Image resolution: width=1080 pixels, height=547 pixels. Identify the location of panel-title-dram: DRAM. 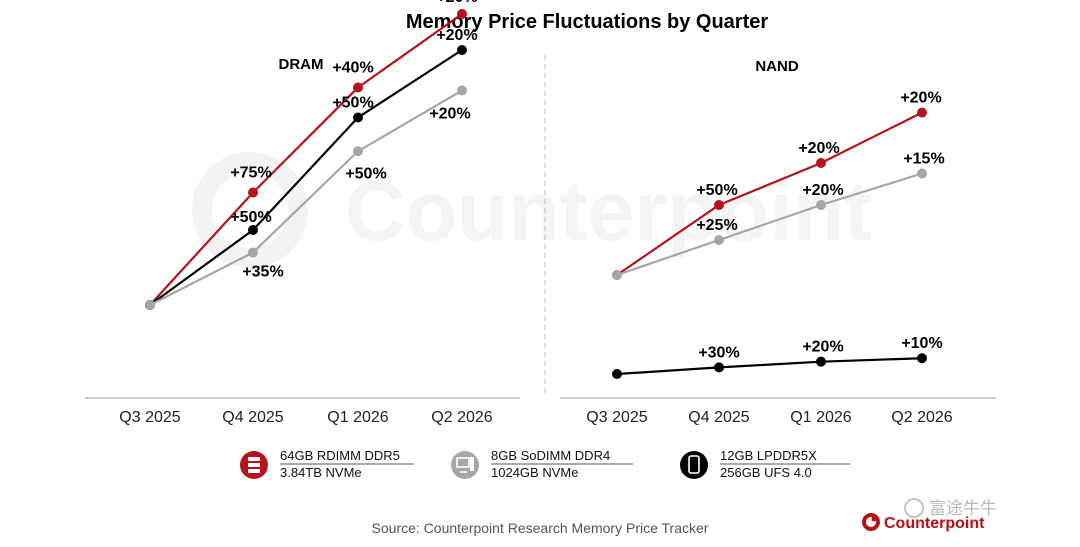
(301, 64).